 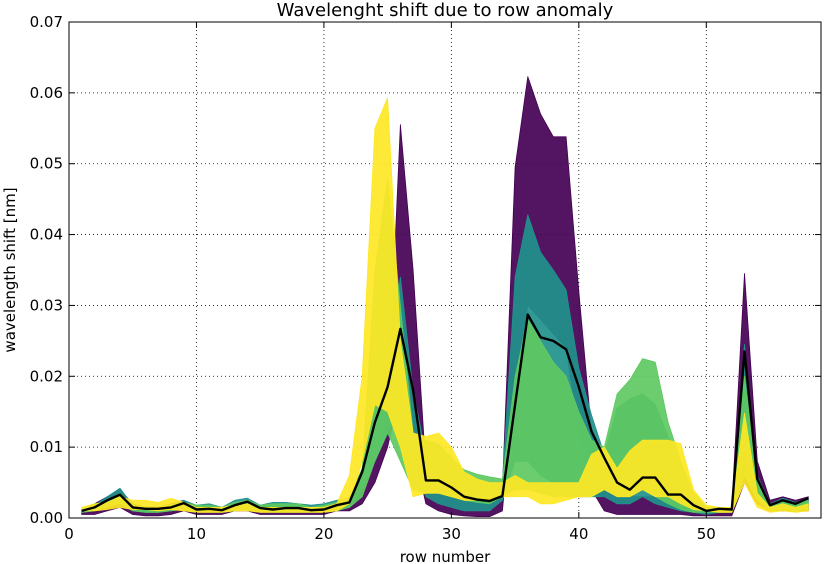 What do you see at coordinates (451, 534) in the screenshot?
I see `x-tick-label: 30` at bounding box center [451, 534].